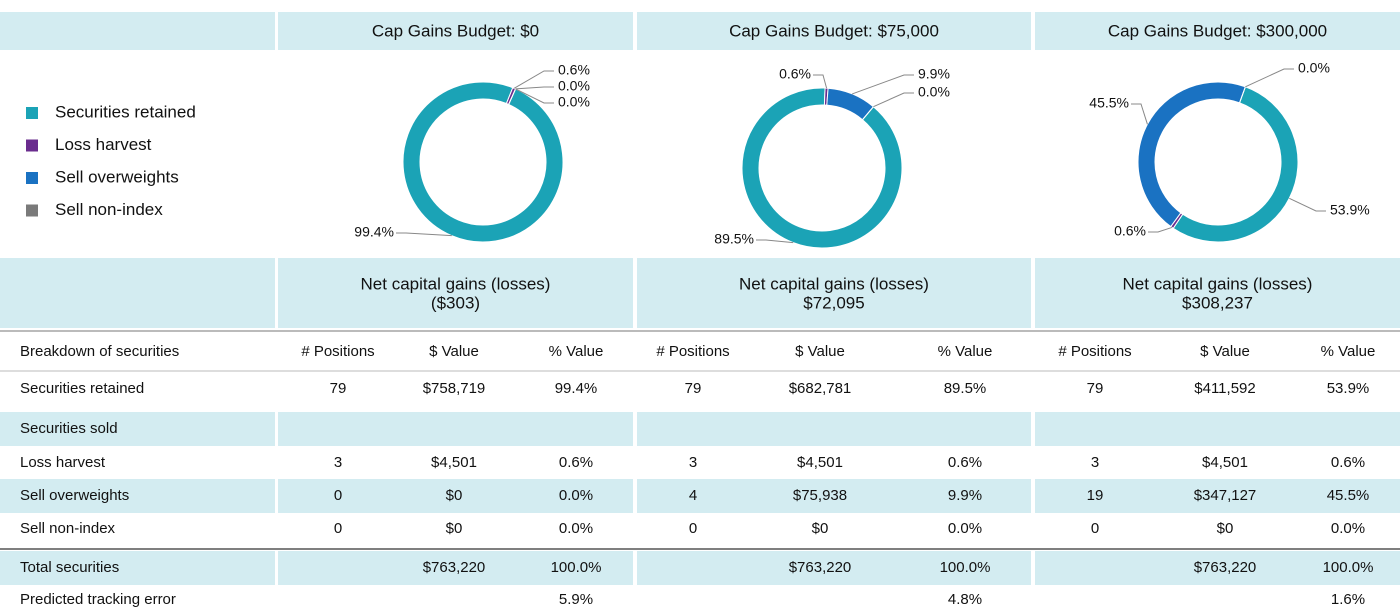 The width and height of the screenshot is (1400, 609). Describe the element at coordinates (82, 388) in the screenshot. I see `table-cell: Securities retained` at that location.